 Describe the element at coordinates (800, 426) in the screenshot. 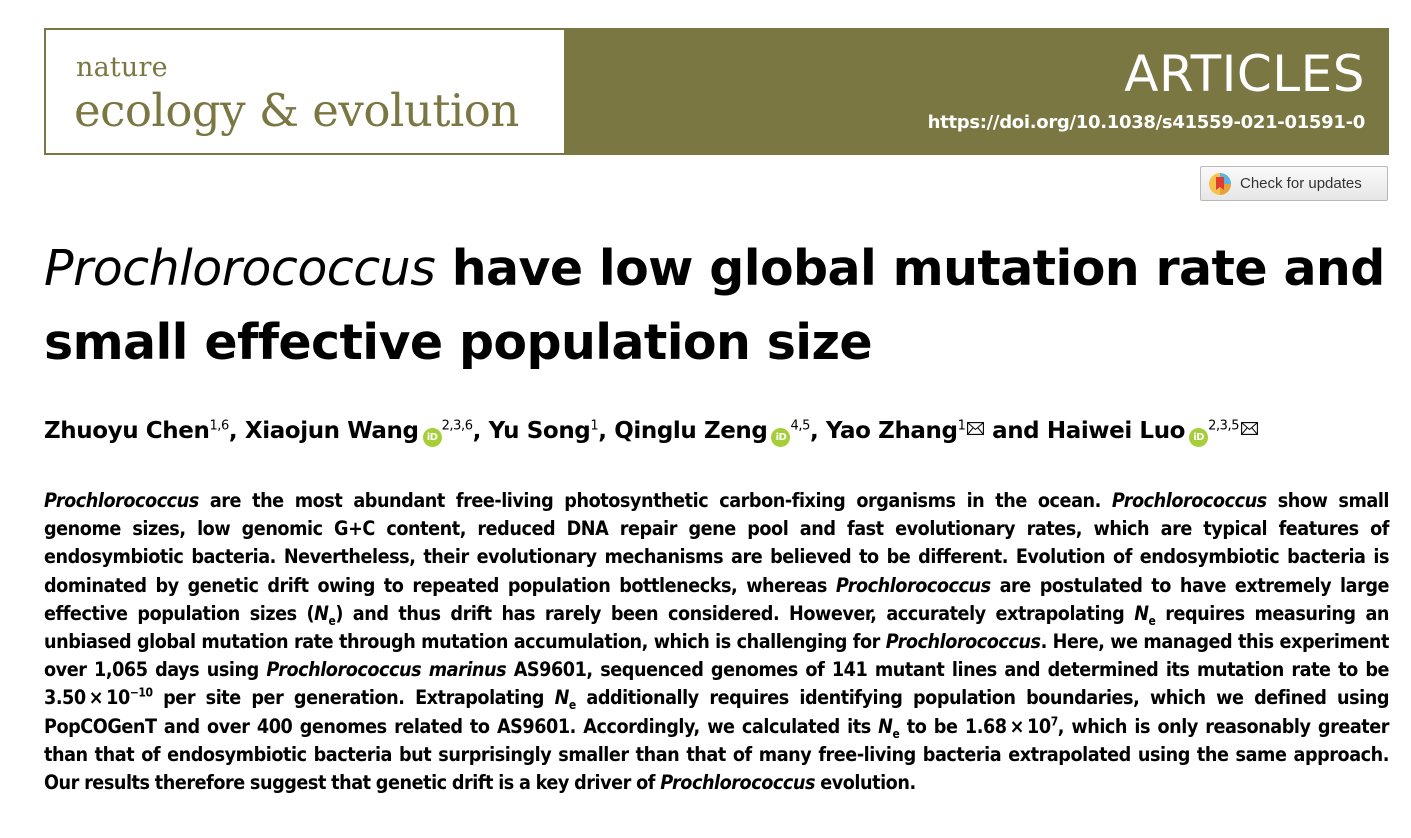

I see `author-affiliation: 4,5` at that location.